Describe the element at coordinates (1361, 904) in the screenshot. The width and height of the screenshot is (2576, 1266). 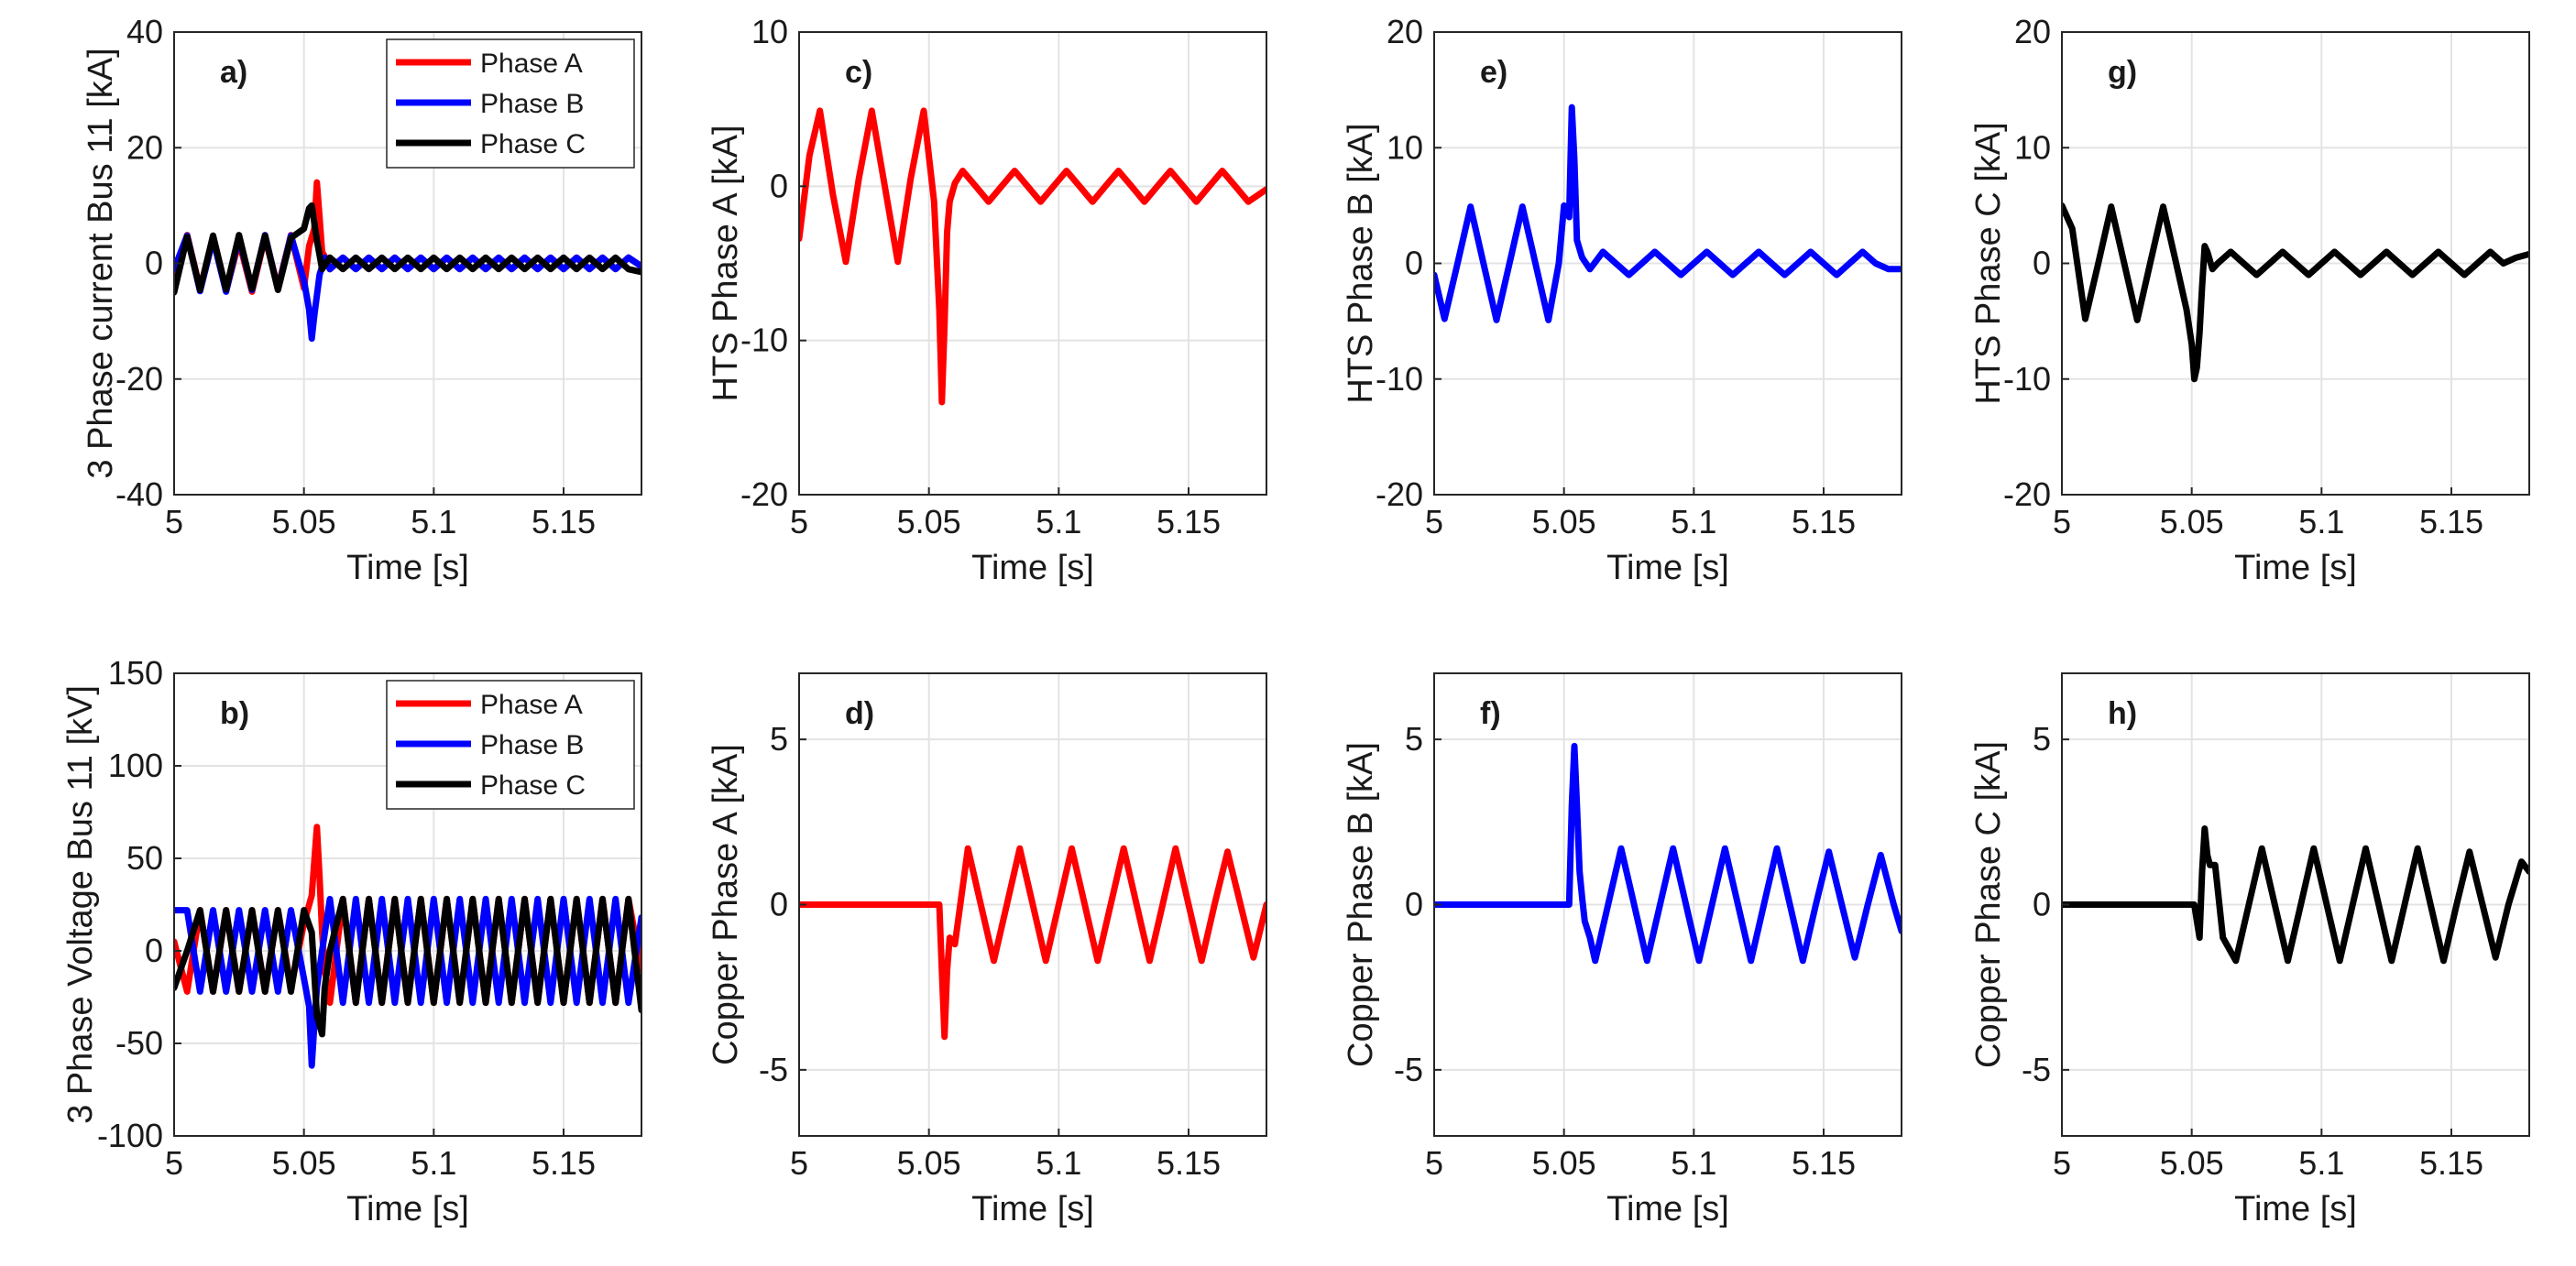
I see `y-axis-label: Copper Phase B [kA]` at that location.